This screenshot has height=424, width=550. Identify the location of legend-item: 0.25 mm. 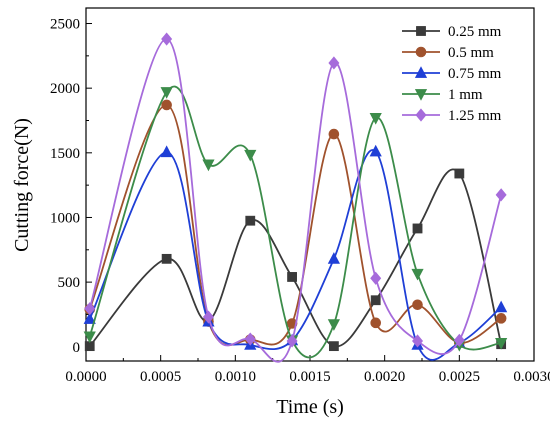
(452, 32).